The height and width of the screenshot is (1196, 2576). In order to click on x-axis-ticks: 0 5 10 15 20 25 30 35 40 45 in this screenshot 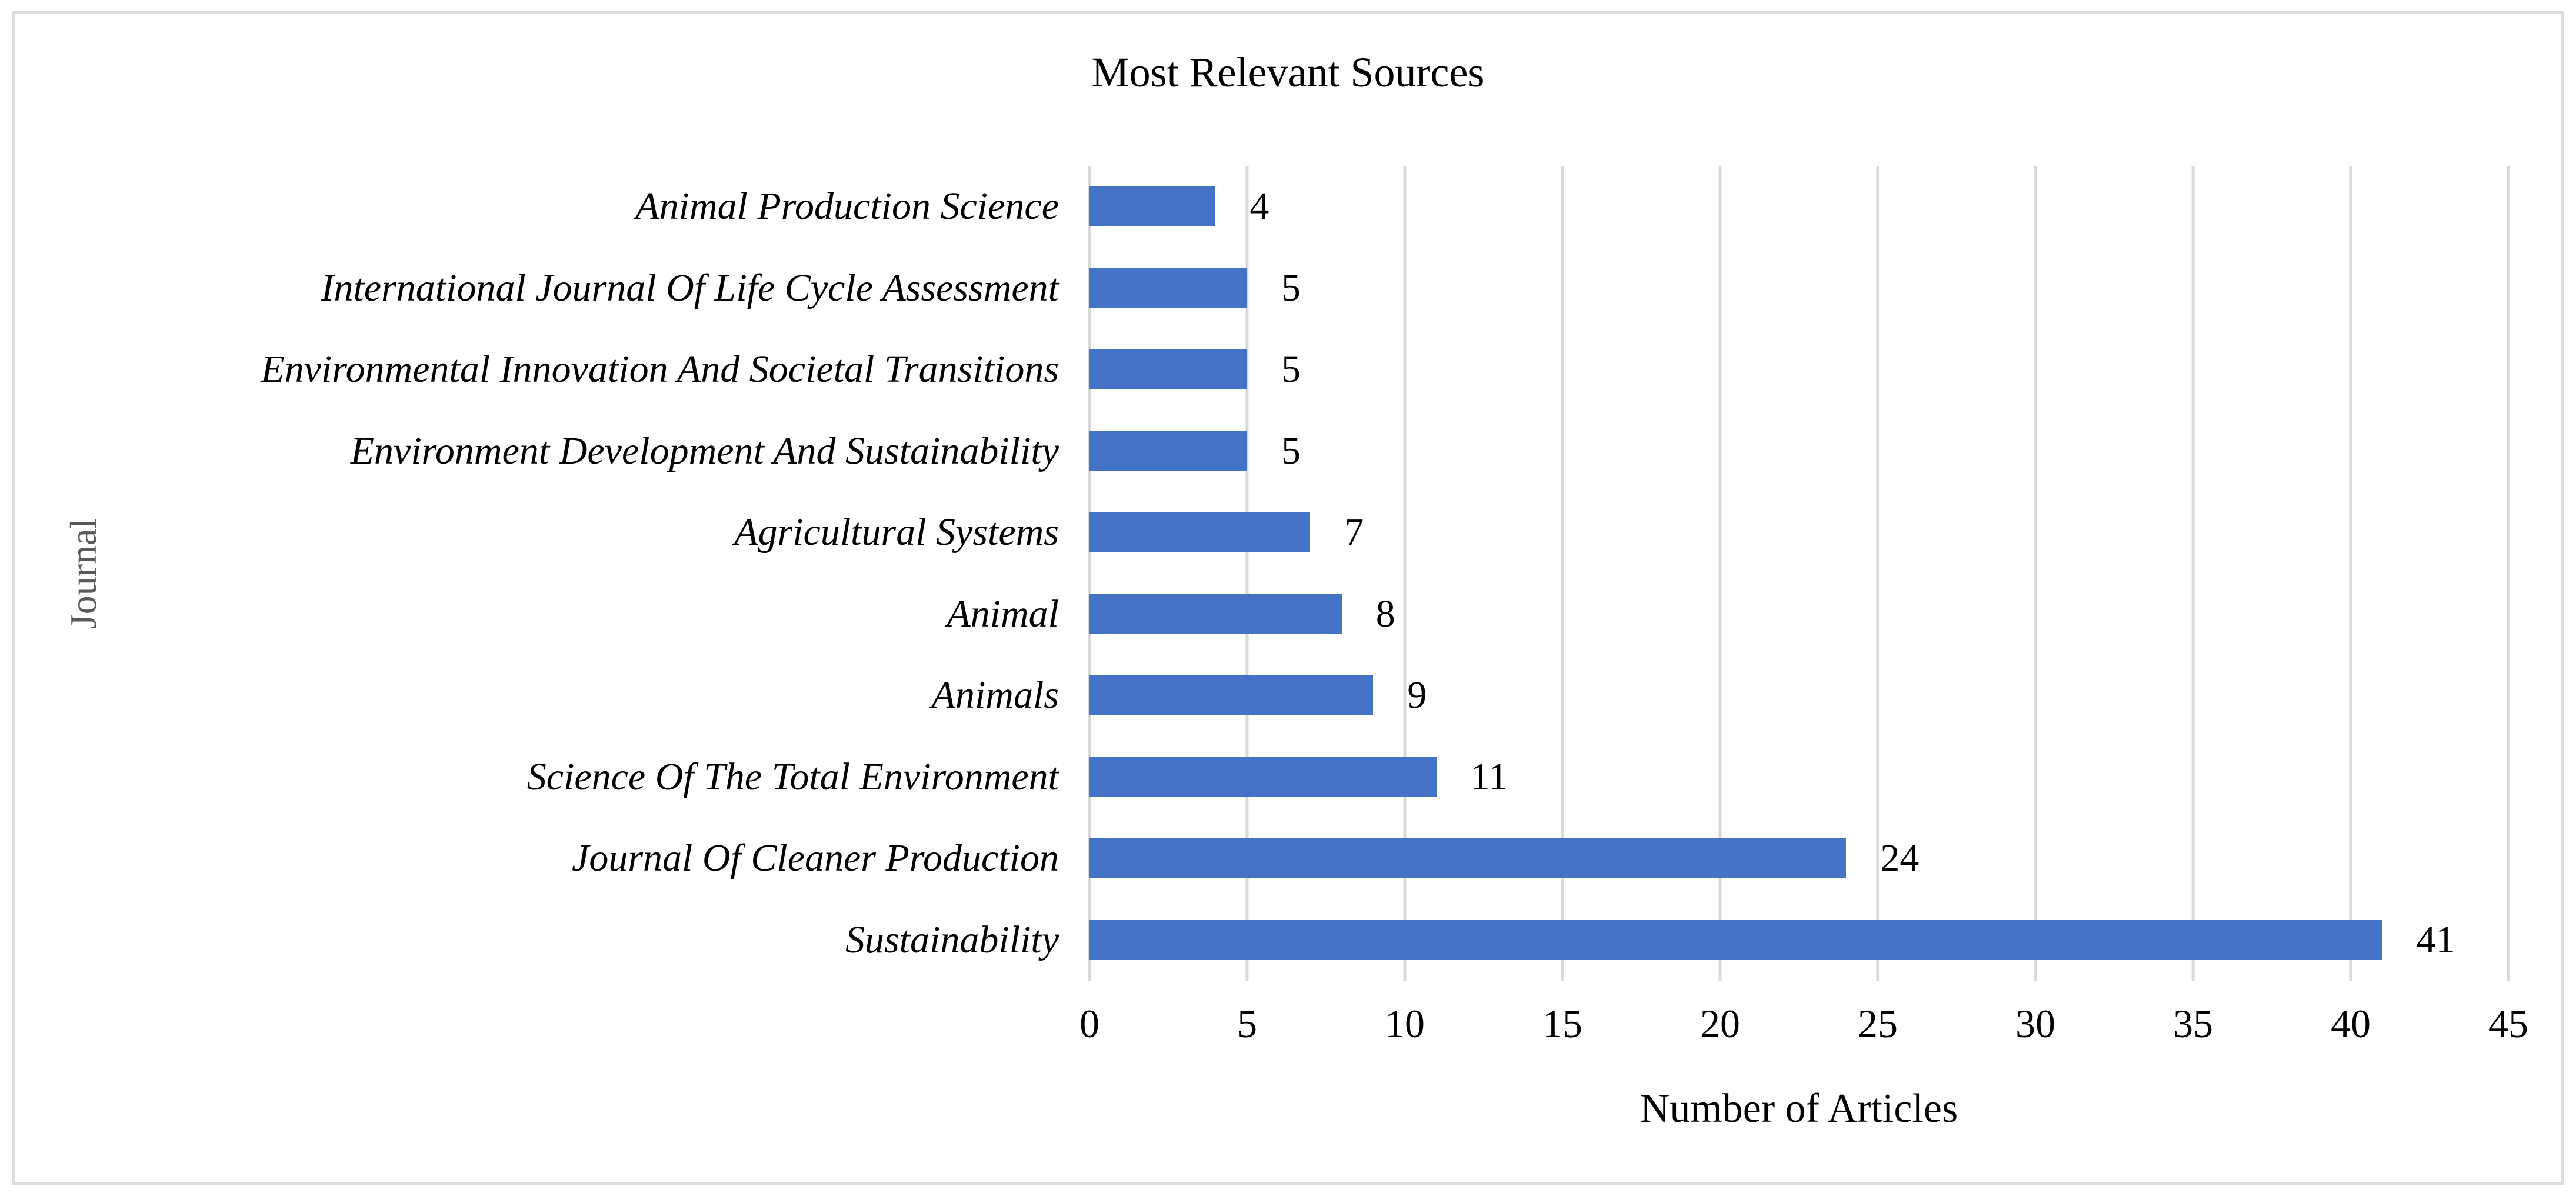, I will do `click(1803, 1029)`.